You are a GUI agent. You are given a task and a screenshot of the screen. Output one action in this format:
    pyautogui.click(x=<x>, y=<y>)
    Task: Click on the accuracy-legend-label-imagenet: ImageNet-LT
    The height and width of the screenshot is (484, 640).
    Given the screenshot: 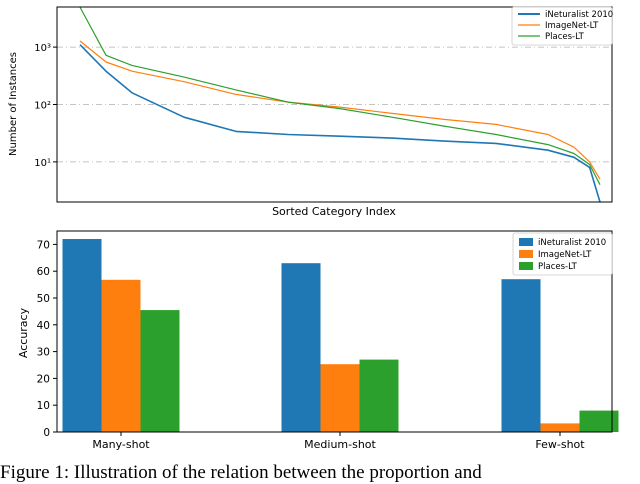 What is the action you would take?
    pyautogui.click(x=565, y=255)
    